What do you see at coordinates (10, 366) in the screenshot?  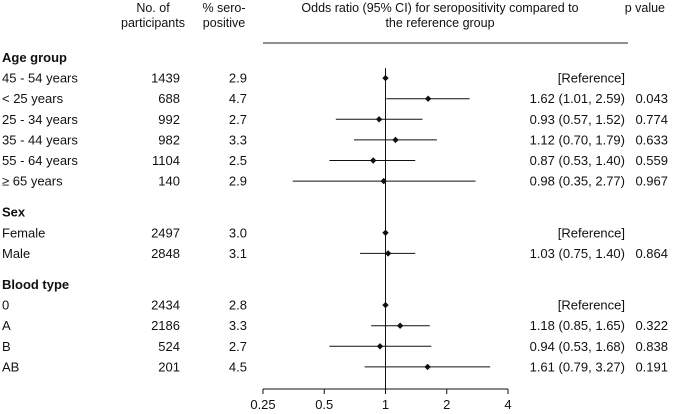 I see `row-label: AB` at bounding box center [10, 366].